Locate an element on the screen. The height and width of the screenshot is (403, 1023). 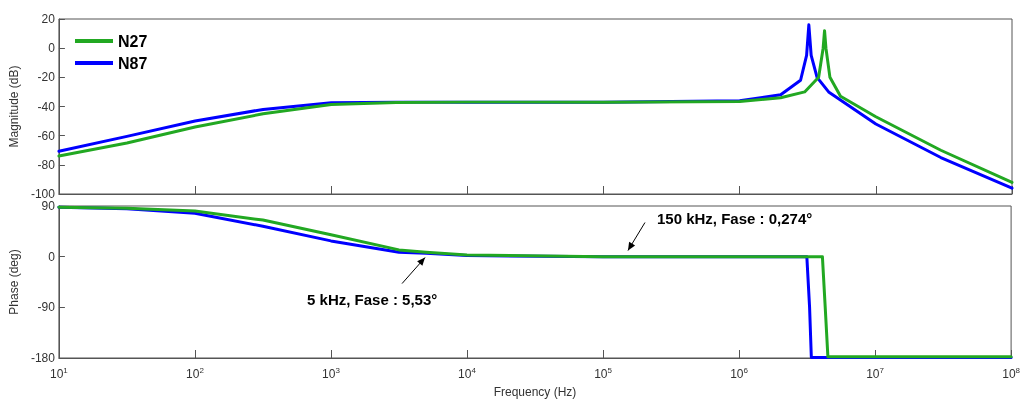
y-tick-label: -20 is located at coordinates (46, 77).